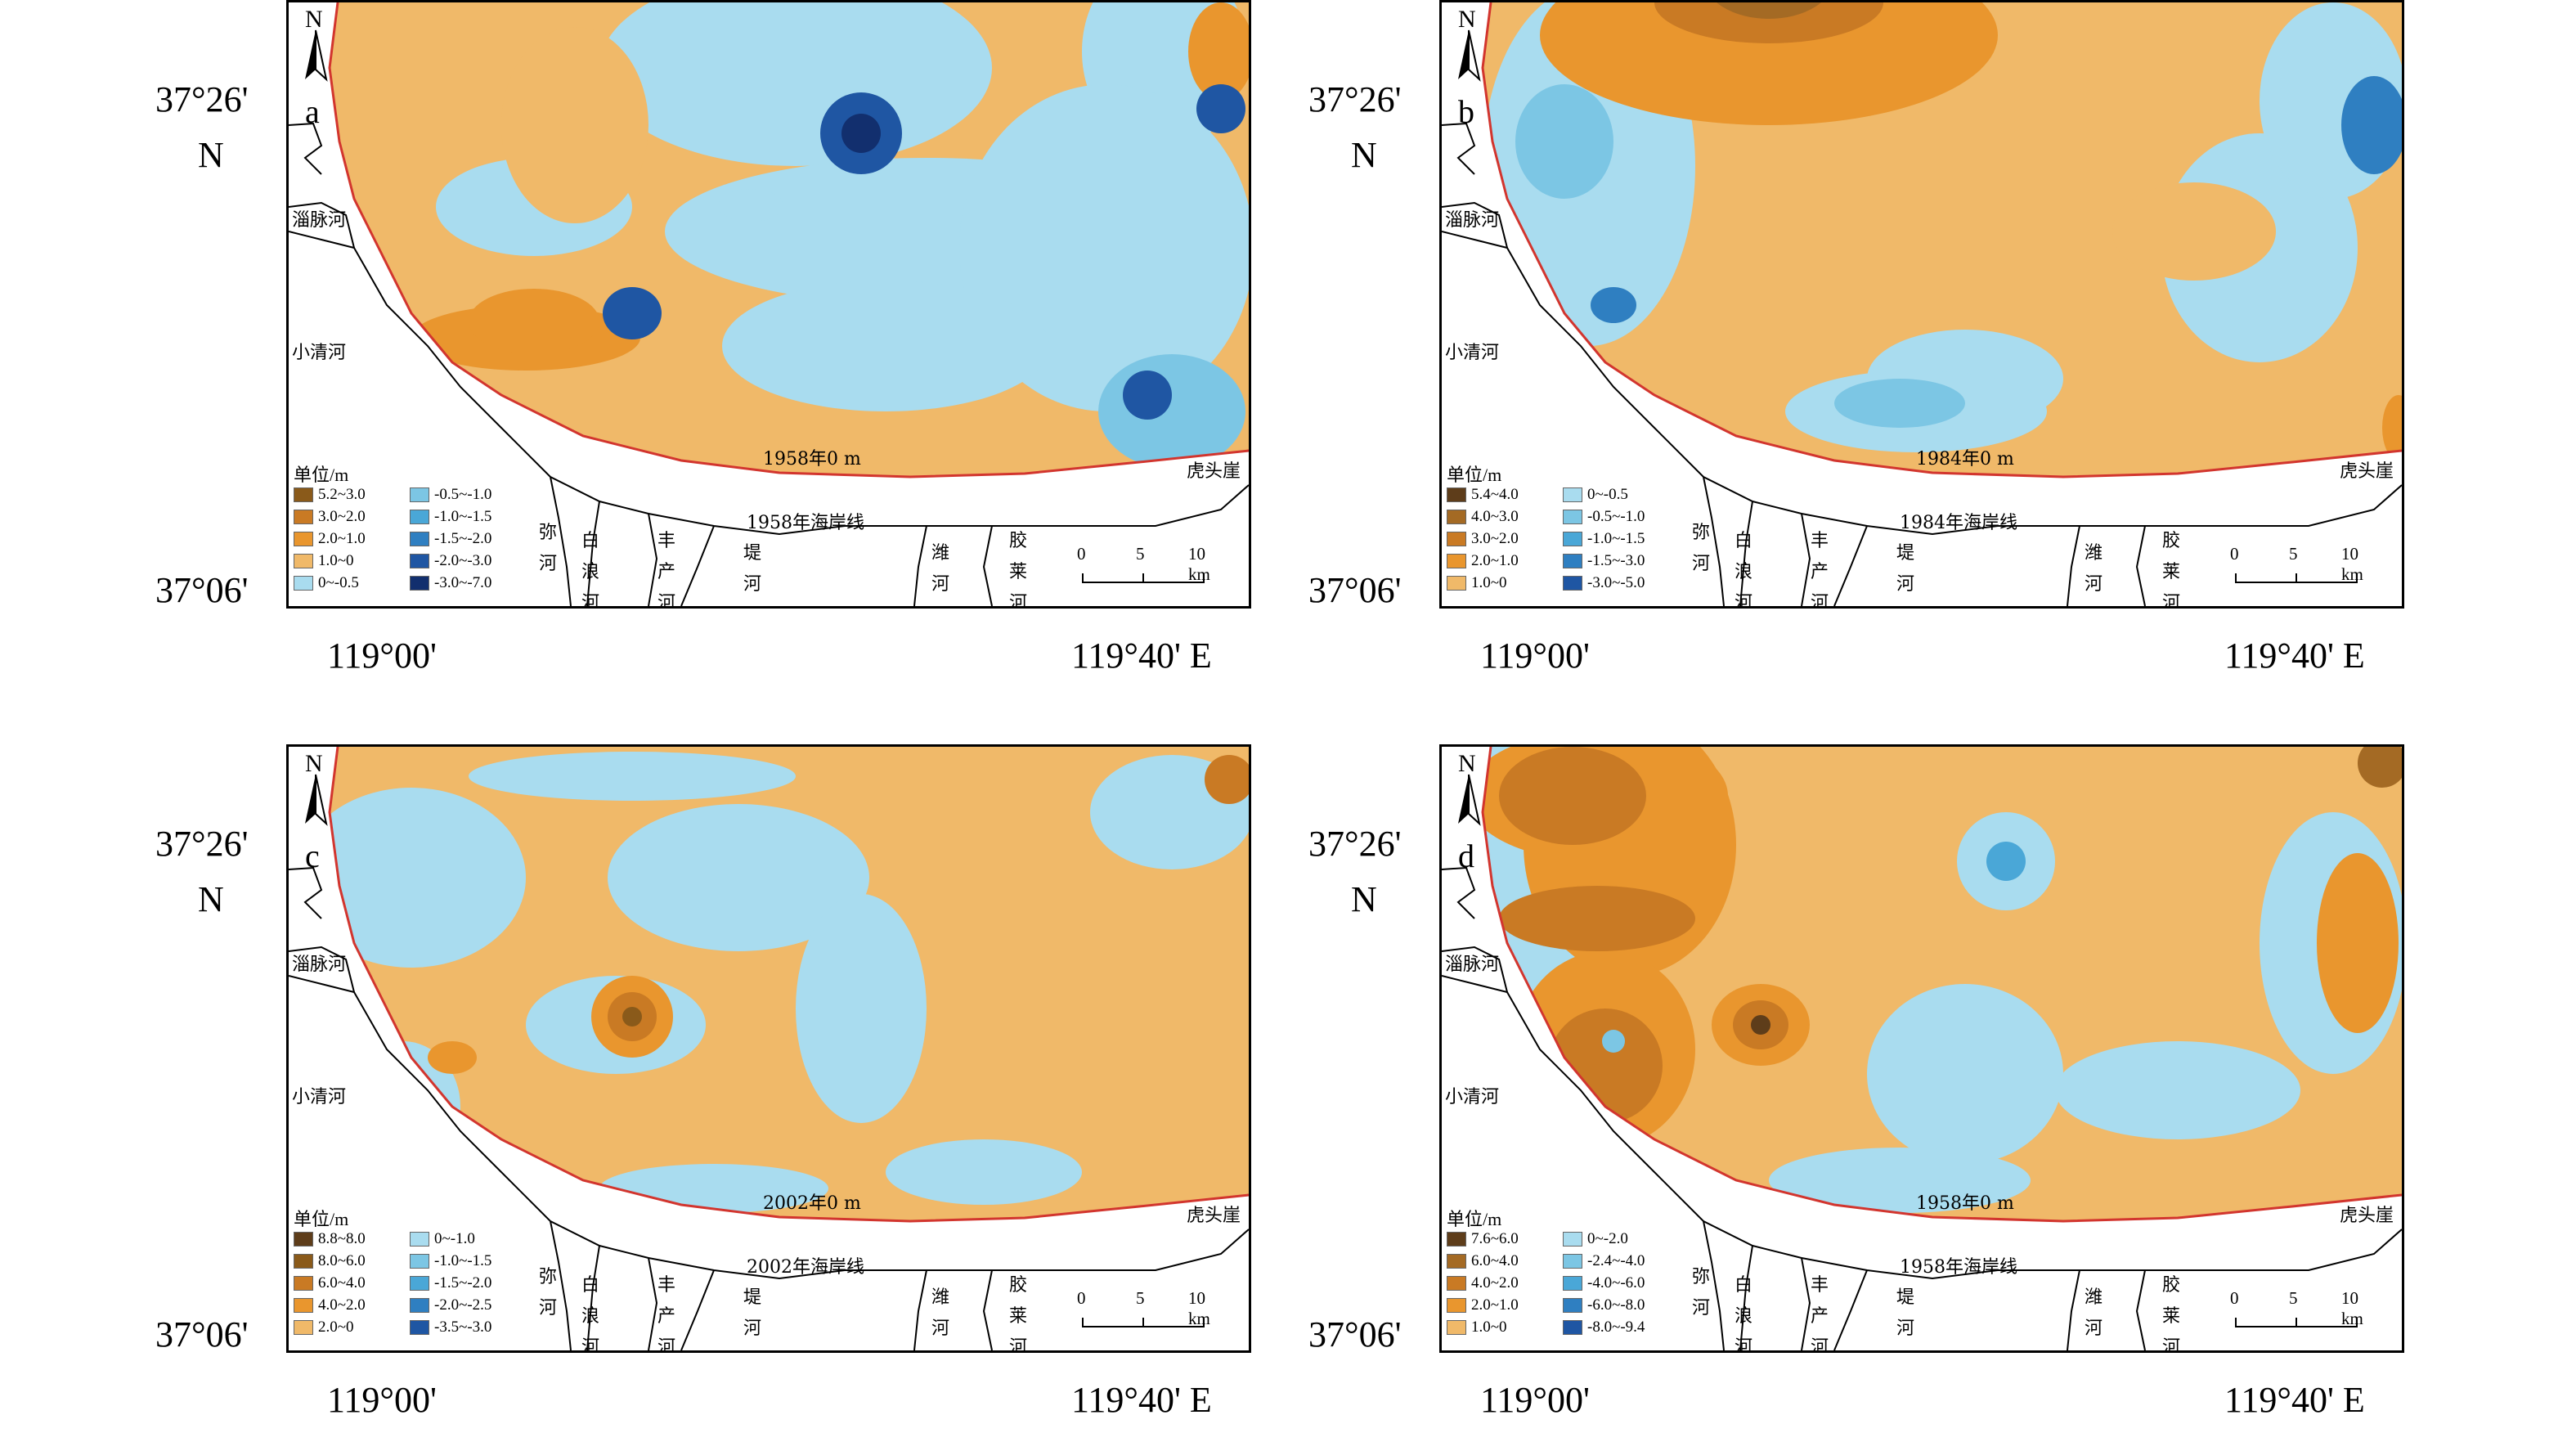 This screenshot has width=2576, height=1433. I want to click on legend-label: 4.0~2.0, so click(342, 1305).